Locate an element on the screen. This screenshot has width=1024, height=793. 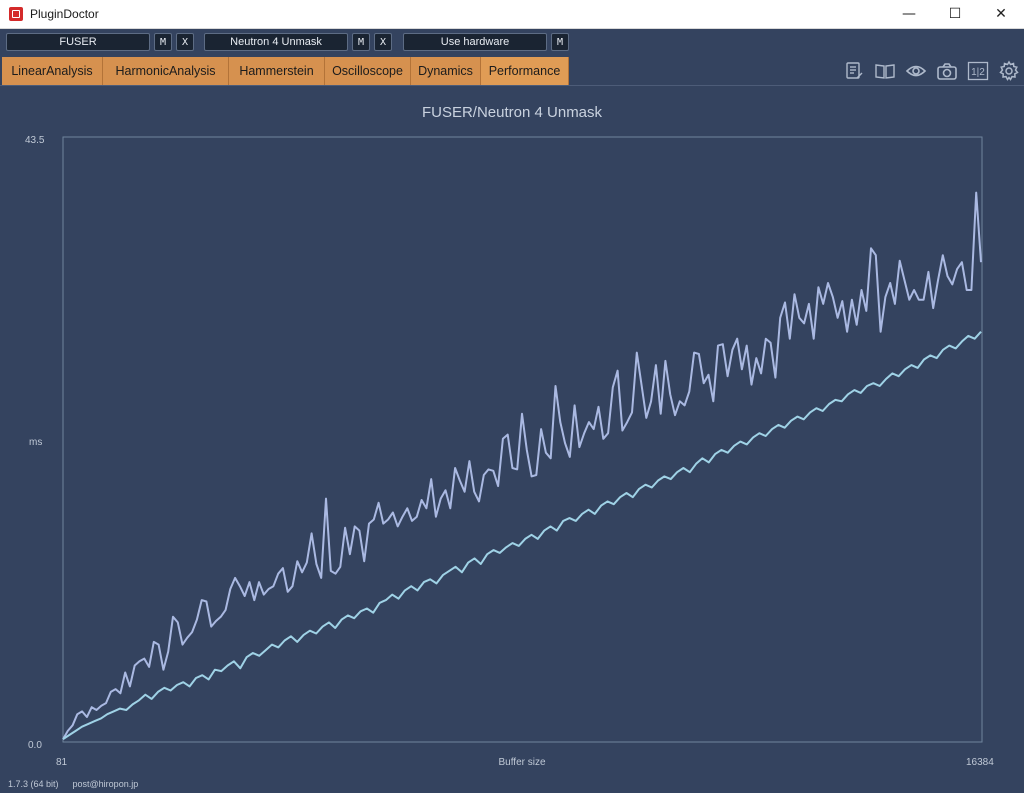
camera-icon is located at coordinates (947, 71).